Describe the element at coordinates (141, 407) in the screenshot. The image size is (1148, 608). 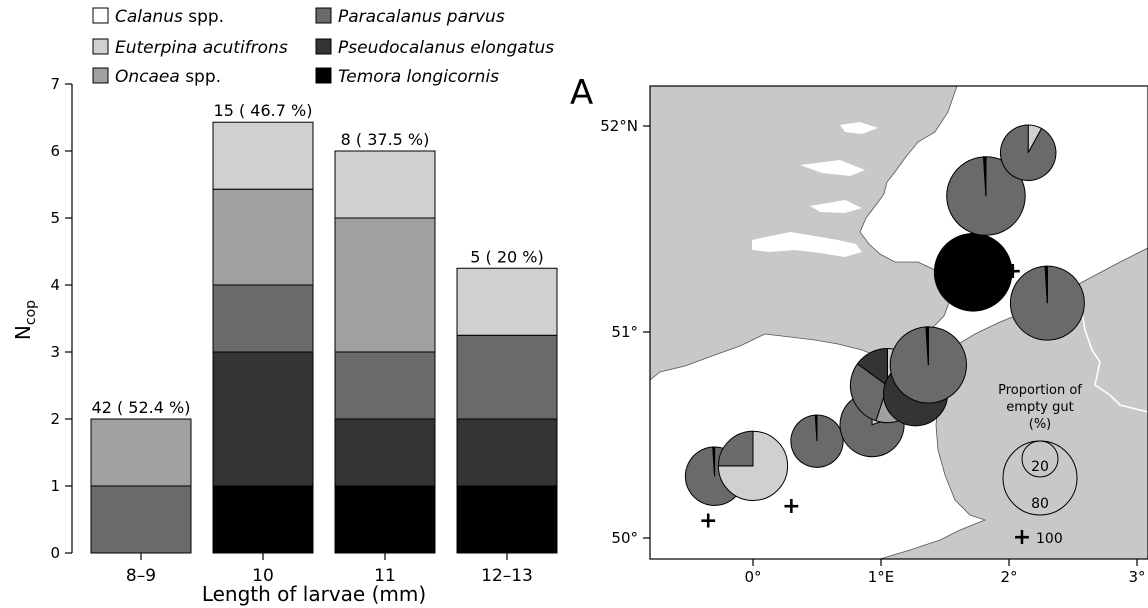
I see `bar-data-label: 42 ( 52.4 %)` at that location.